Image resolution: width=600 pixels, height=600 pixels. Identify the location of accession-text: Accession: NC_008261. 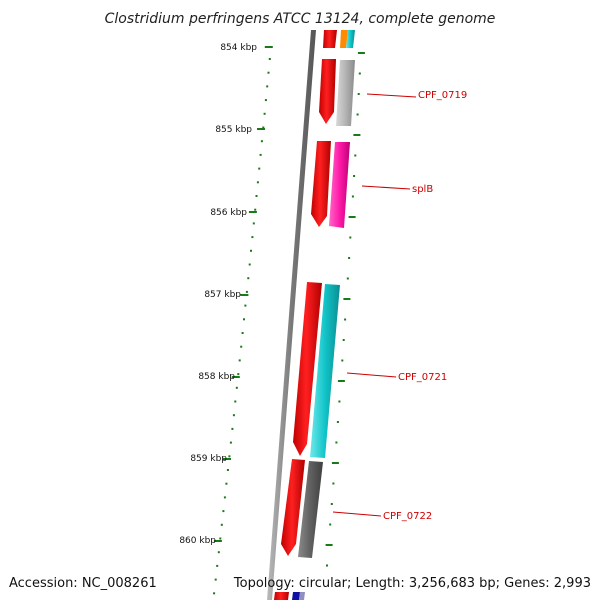
(83, 583).